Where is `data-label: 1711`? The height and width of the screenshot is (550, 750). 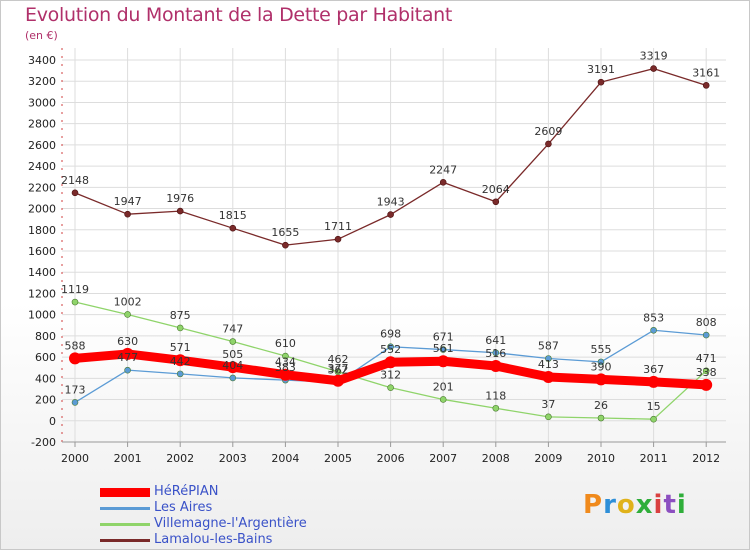
data-label: 1711 is located at coordinates (338, 226).